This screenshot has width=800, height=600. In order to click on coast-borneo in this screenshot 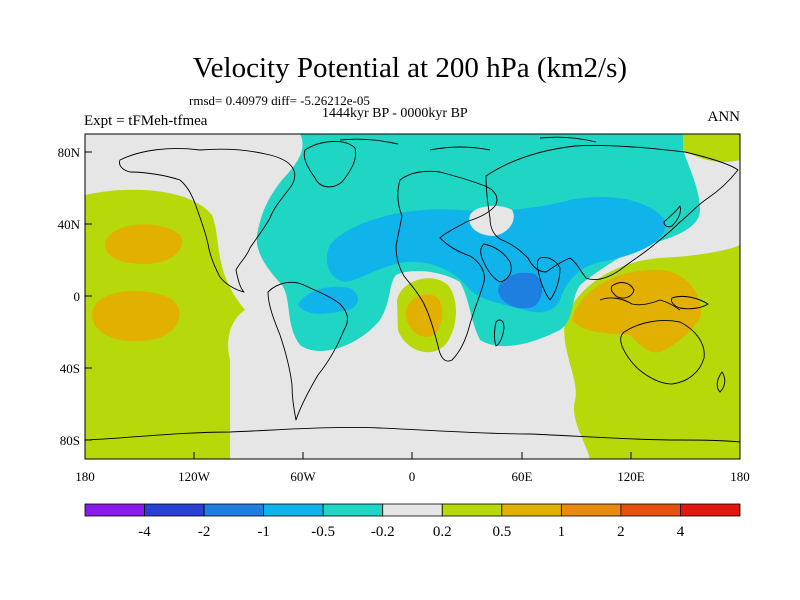, I will do `click(622, 290)`.